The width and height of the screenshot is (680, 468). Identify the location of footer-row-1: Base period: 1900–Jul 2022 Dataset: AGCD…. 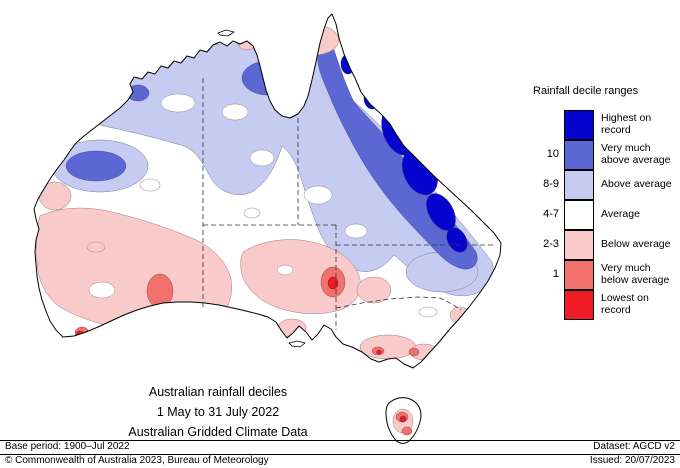
(340, 447).